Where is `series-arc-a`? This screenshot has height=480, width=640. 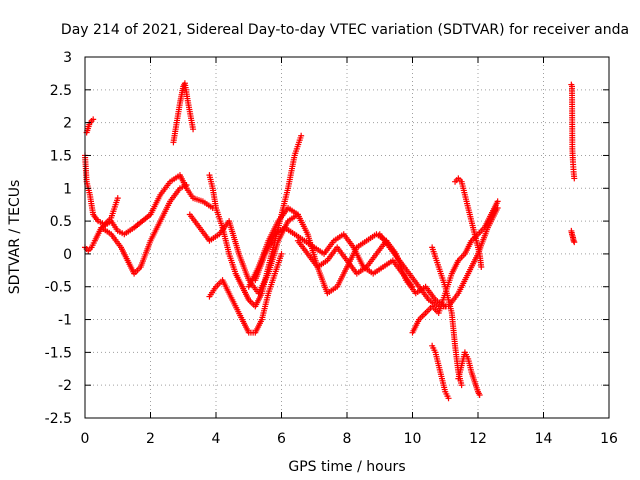
series-arc-a is located at coordinates (149, 213).